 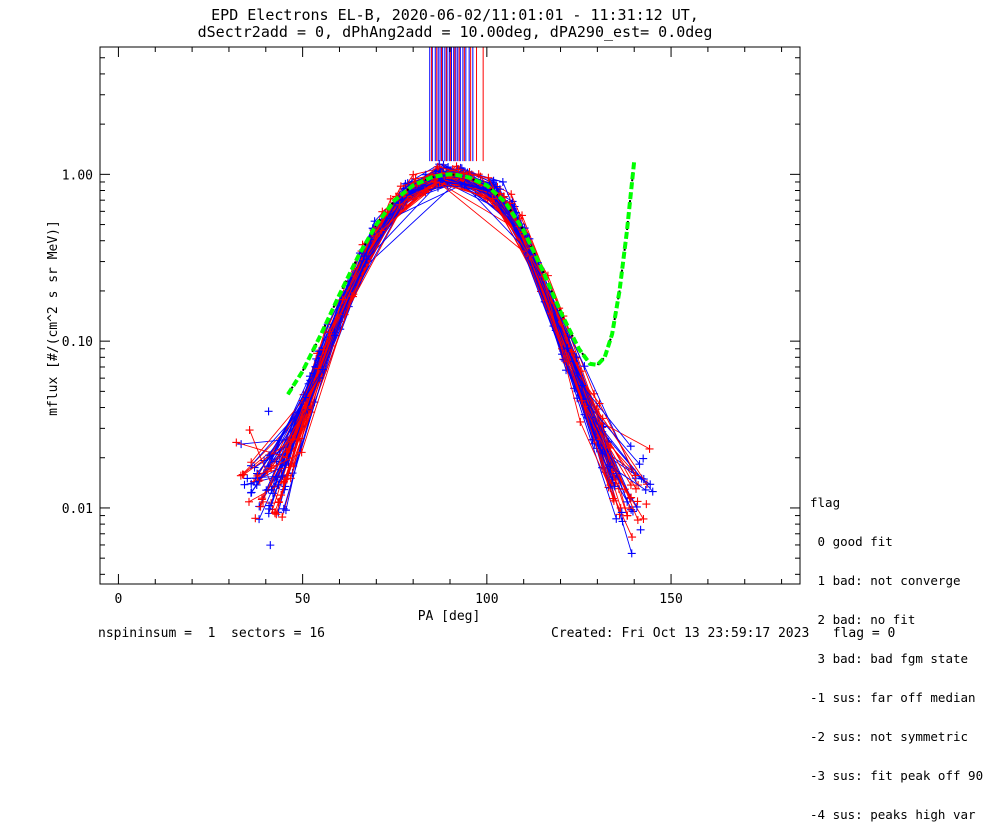 What do you see at coordinates (456, 104) in the screenshot?
I see `peak-markers` at bounding box center [456, 104].